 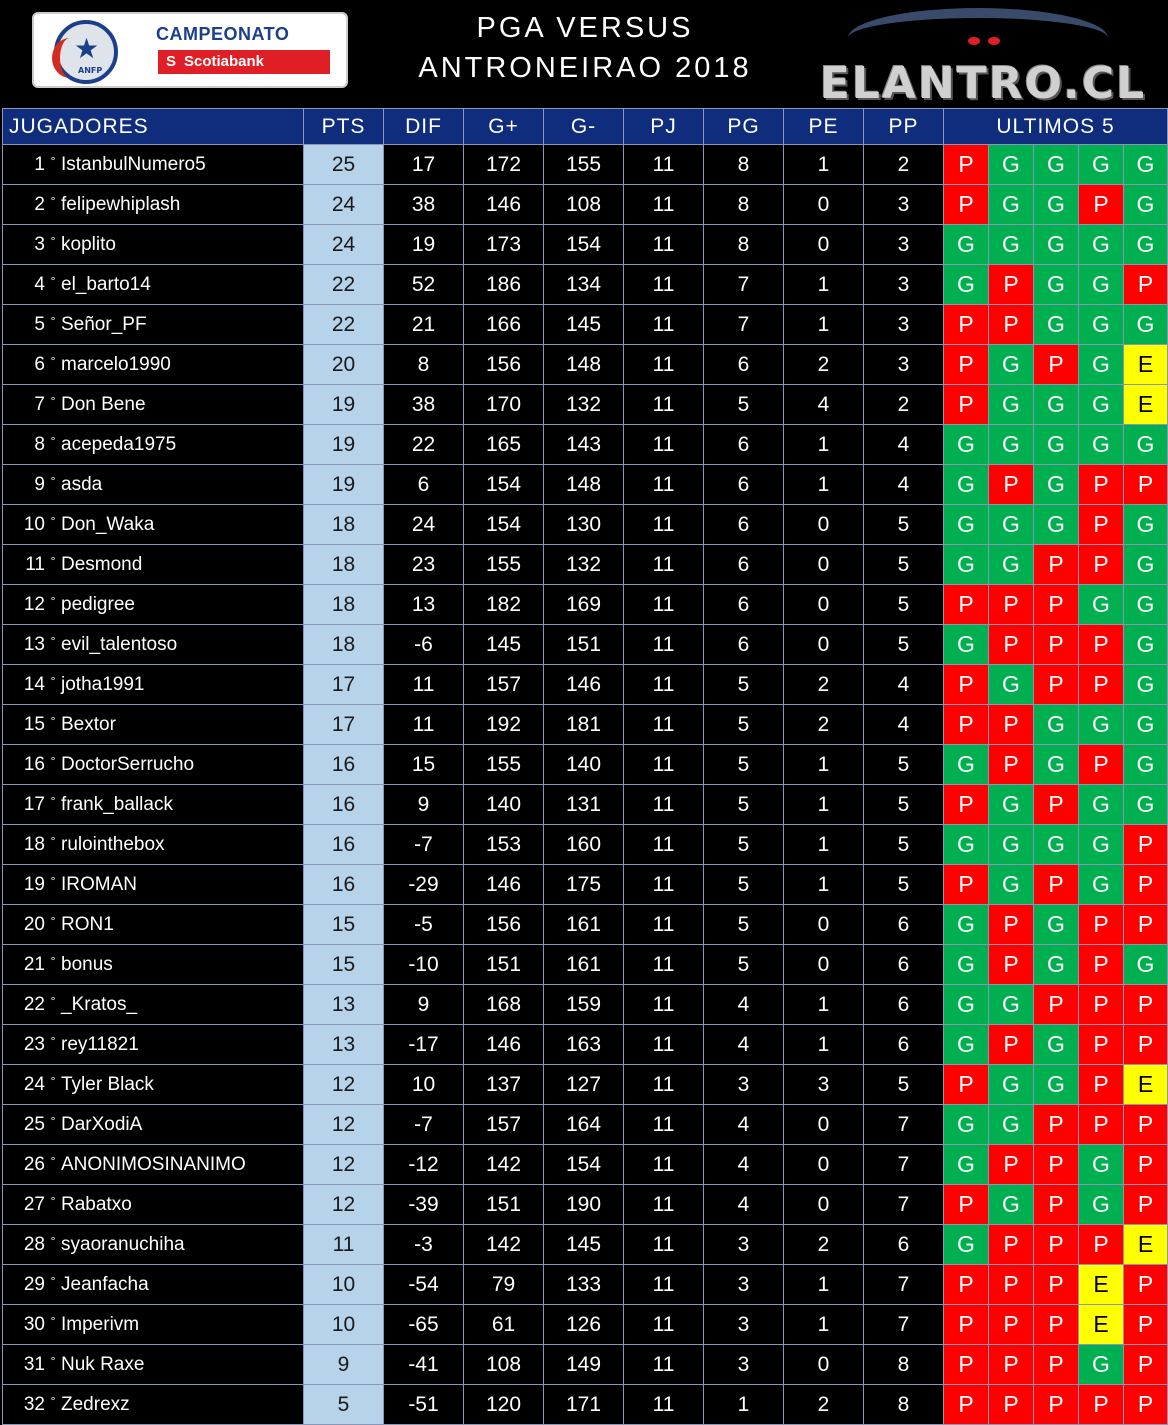 I want to click on goals-for-cell: 156, so click(x=503, y=364).